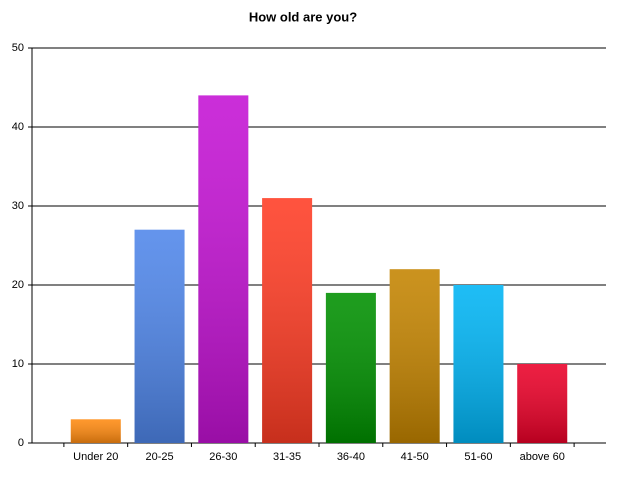  What do you see at coordinates (18, 48) in the screenshot?
I see `y-tick-label: 50` at bounding box center [18, 48].